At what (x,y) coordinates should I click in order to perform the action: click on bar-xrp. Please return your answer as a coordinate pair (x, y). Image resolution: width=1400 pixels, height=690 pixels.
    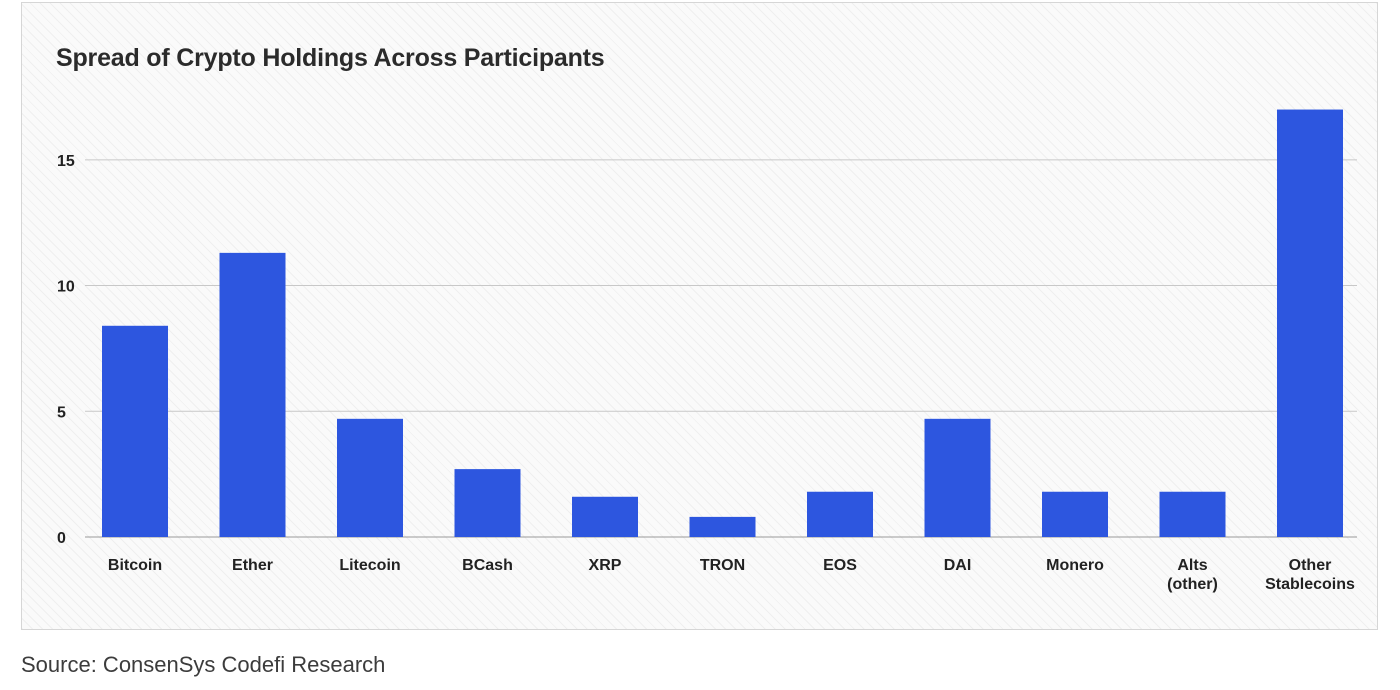
    Looking at the image, I should click on (605, 516).